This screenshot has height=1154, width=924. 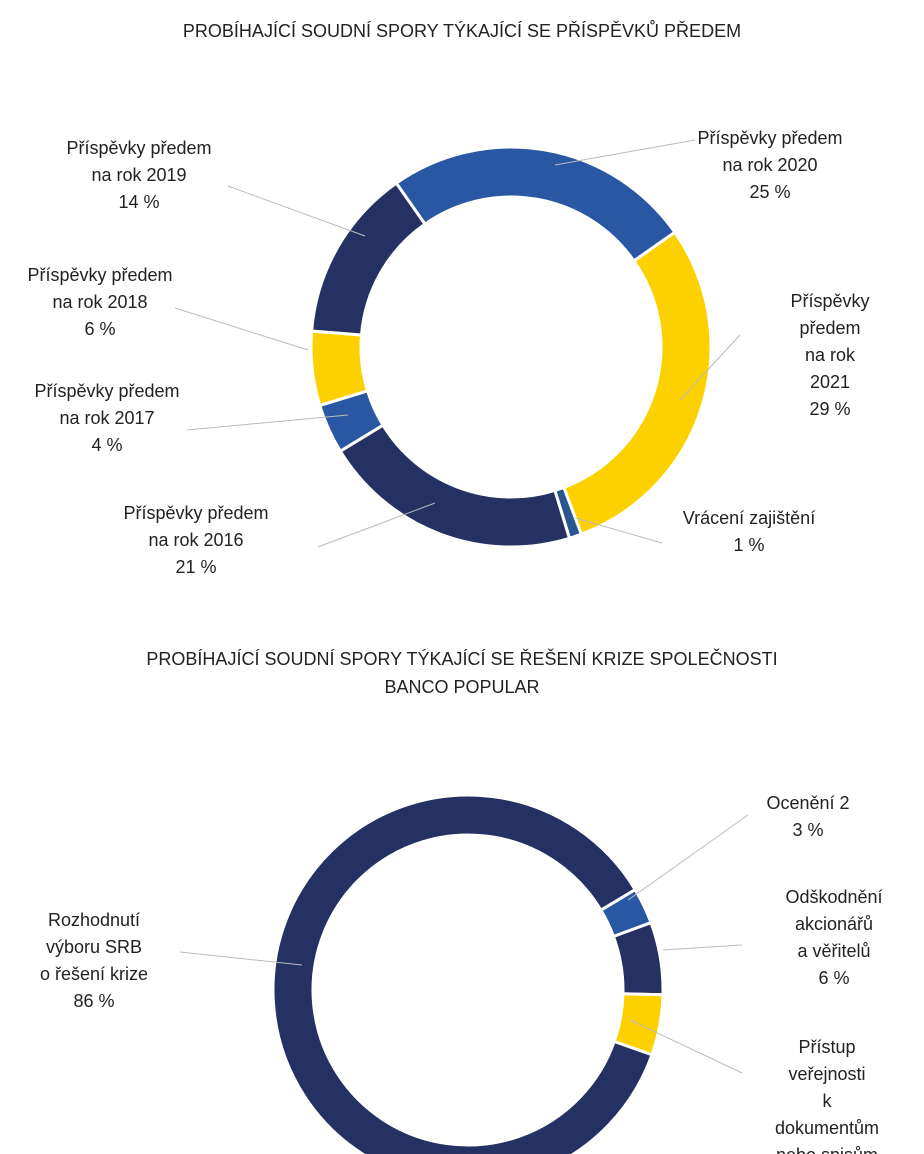 What do you see at coordinates (834, 924) in the screenshot?
I see `category-label: Odškodnění akcionářů a věřitelů` at bounding box center [834, 924].